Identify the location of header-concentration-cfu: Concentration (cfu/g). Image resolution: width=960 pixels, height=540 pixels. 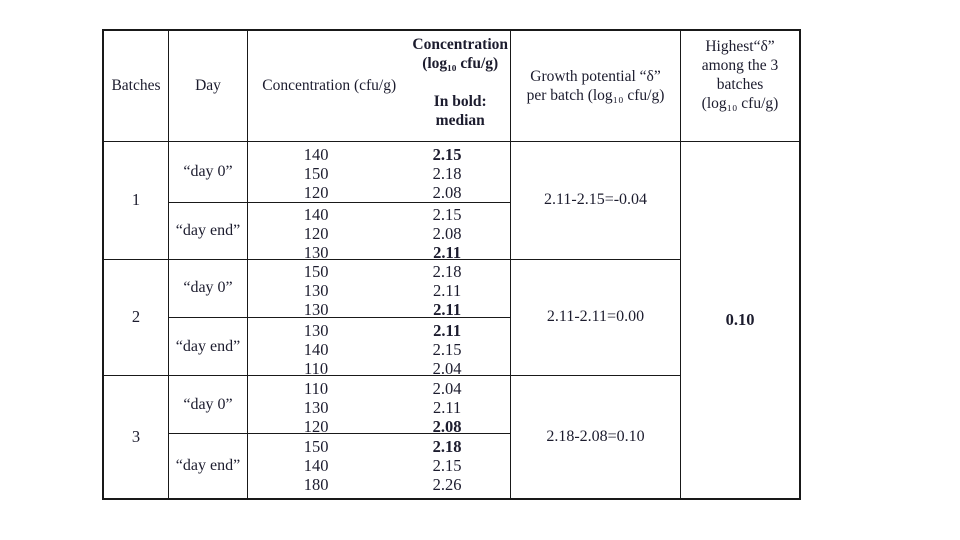
(329, 85).